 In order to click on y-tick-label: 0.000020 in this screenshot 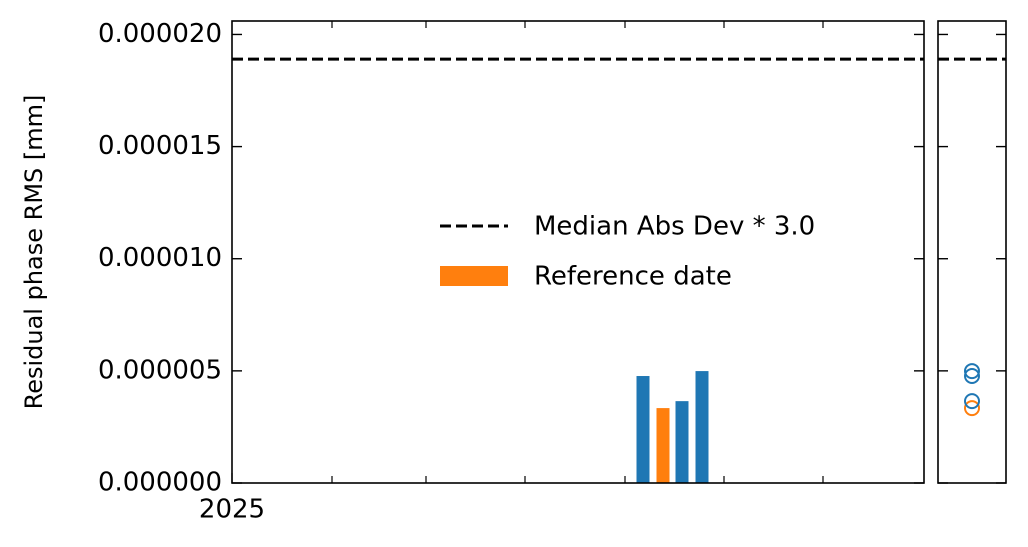, I will do `click(160, 34)`.